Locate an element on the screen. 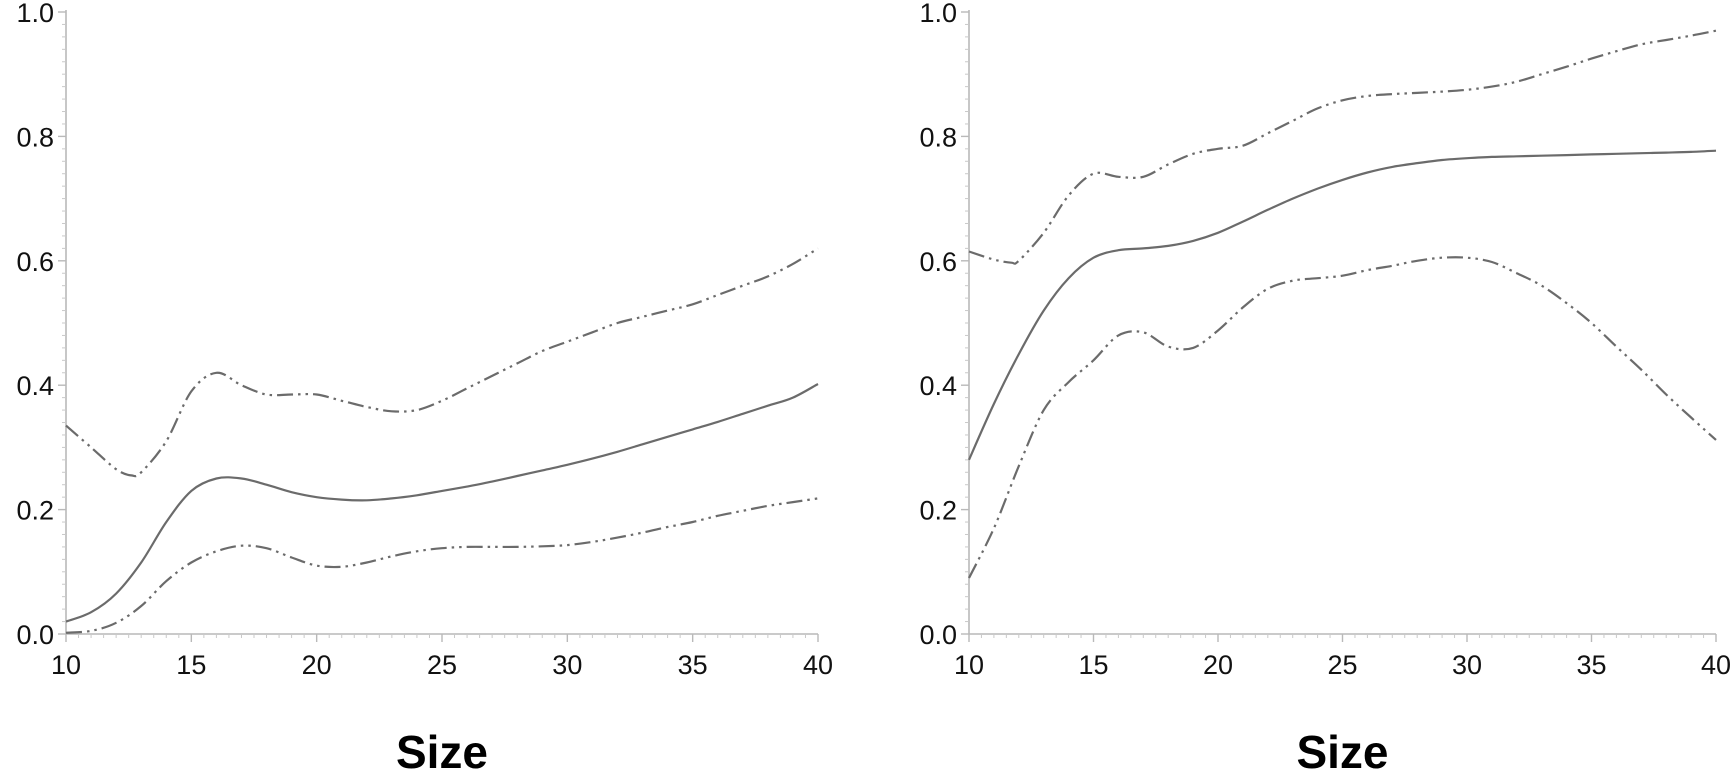 This screenshot has width=1730, height=782. right-x-tick-label: 25 is located at coordinates (1342, 665).